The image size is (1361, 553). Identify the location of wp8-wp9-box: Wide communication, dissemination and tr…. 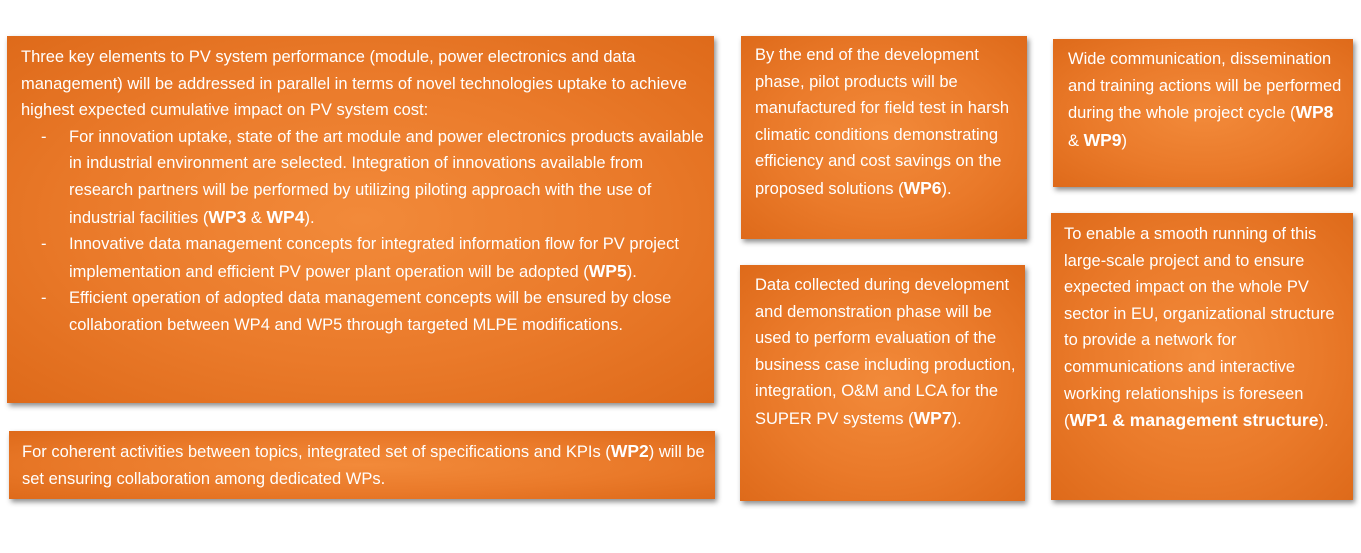
(1203, 113).